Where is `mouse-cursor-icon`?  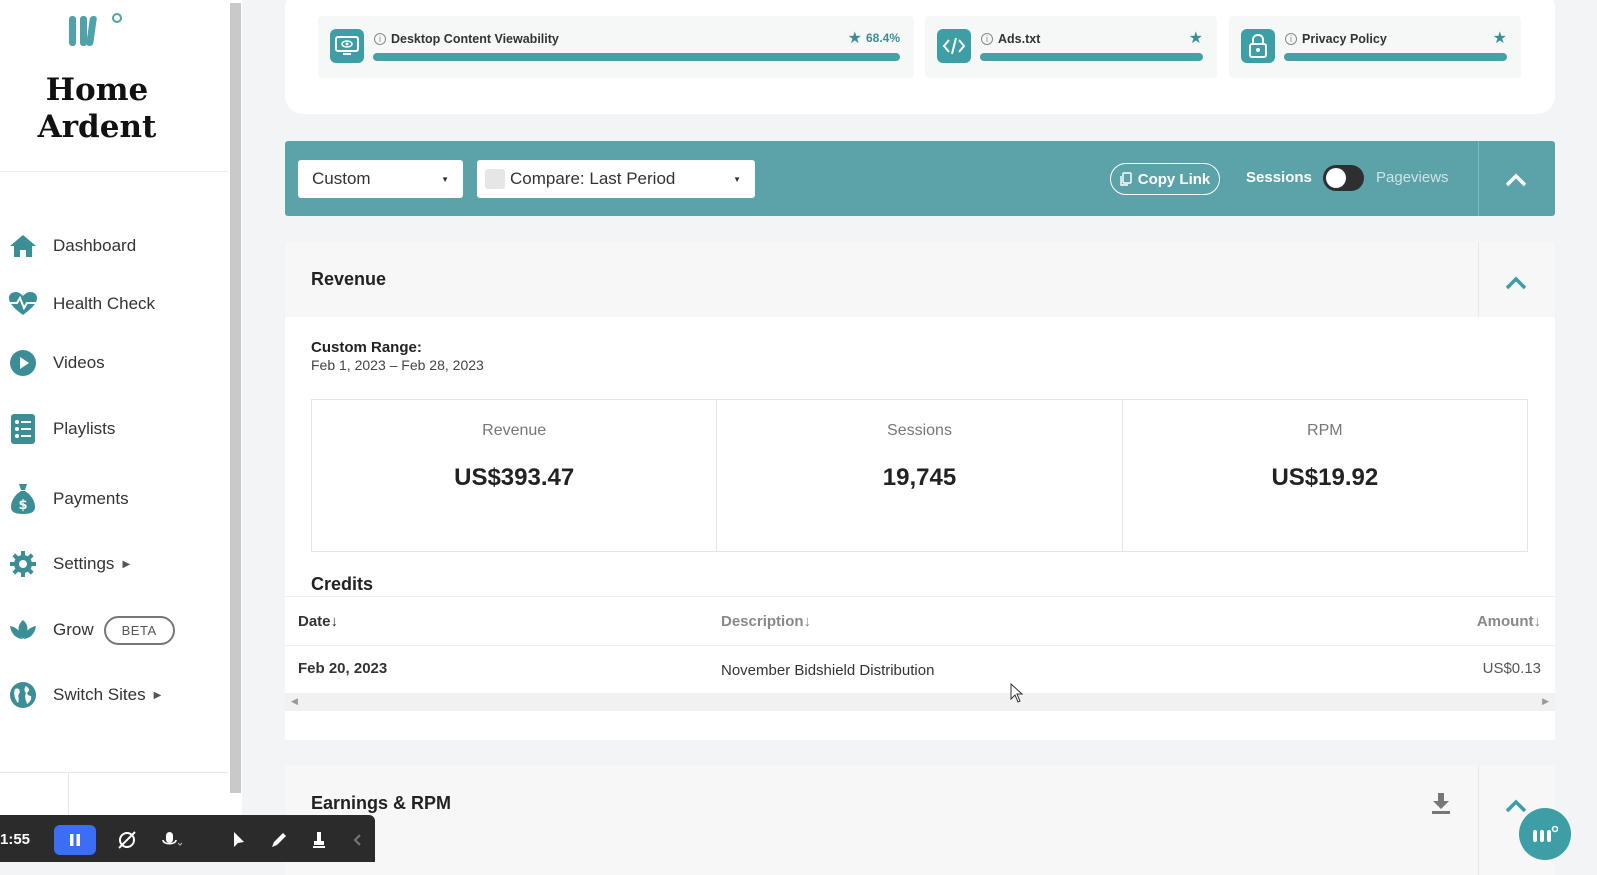 mouse-cursor-icon is located at coordinates (1017, 693).